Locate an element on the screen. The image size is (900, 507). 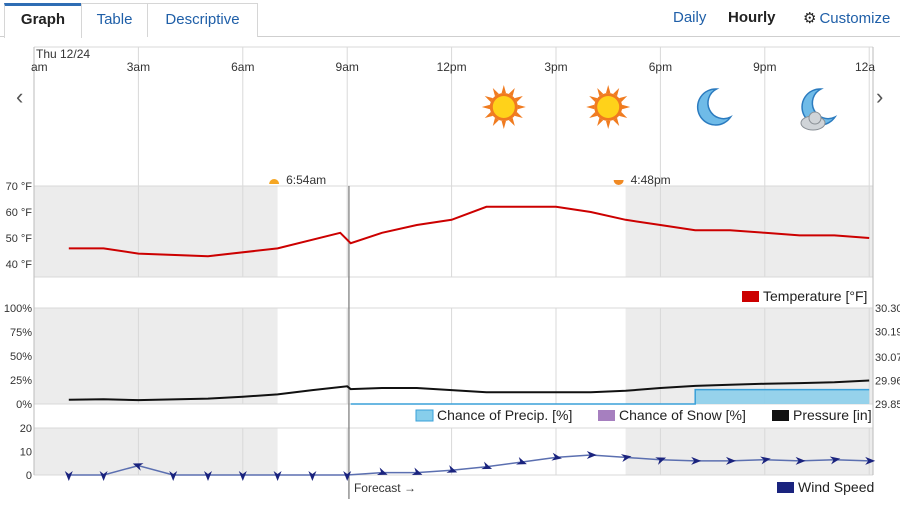
customize-link: ⚙ Customize is located at coordinates (846, 18).